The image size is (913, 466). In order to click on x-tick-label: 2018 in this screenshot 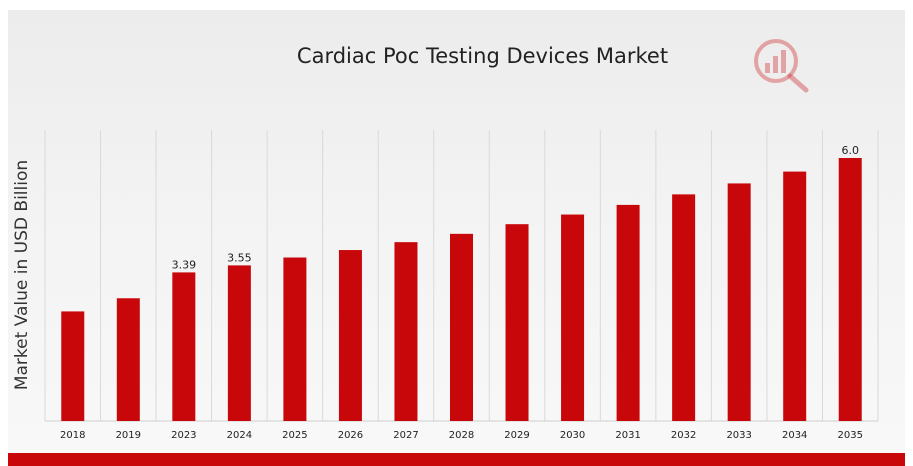, I will do `click(72, 435)`.